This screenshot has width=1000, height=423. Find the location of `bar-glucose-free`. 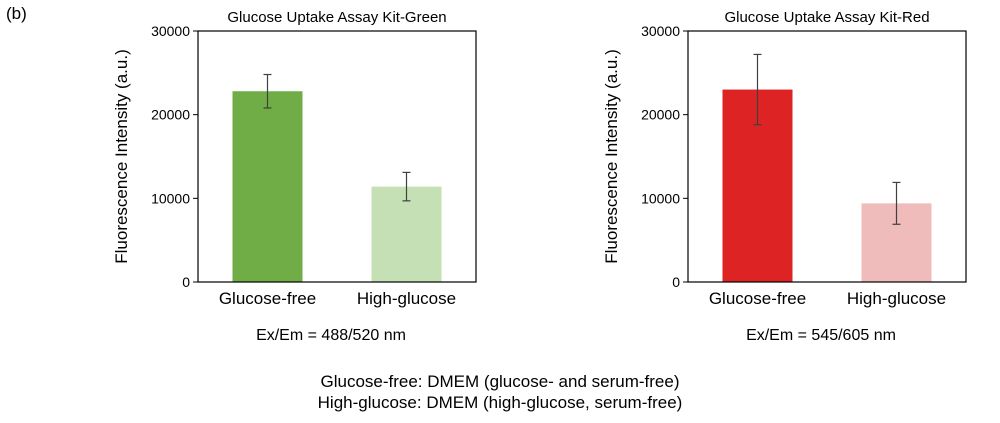

bar-glucose-free is located at coordinates (267, 187).